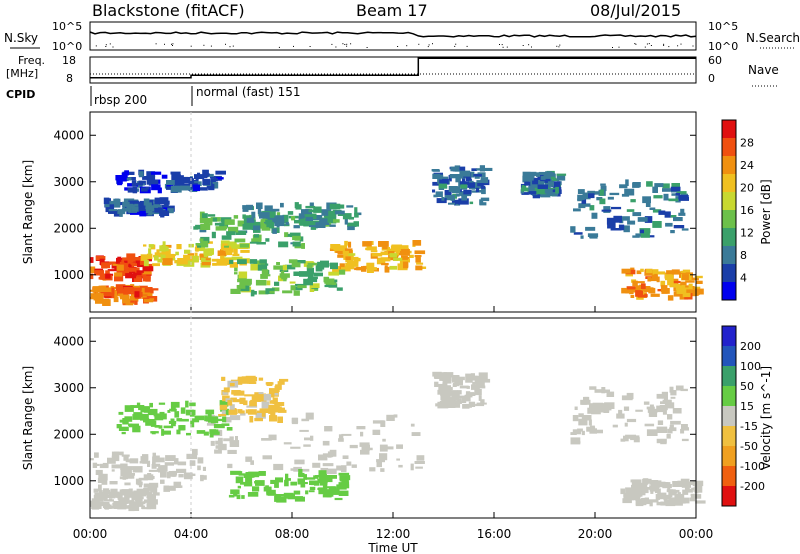 This screenshot has width=800, height=554. I want to click on xtick-label: 20:00, so click(595, 534).